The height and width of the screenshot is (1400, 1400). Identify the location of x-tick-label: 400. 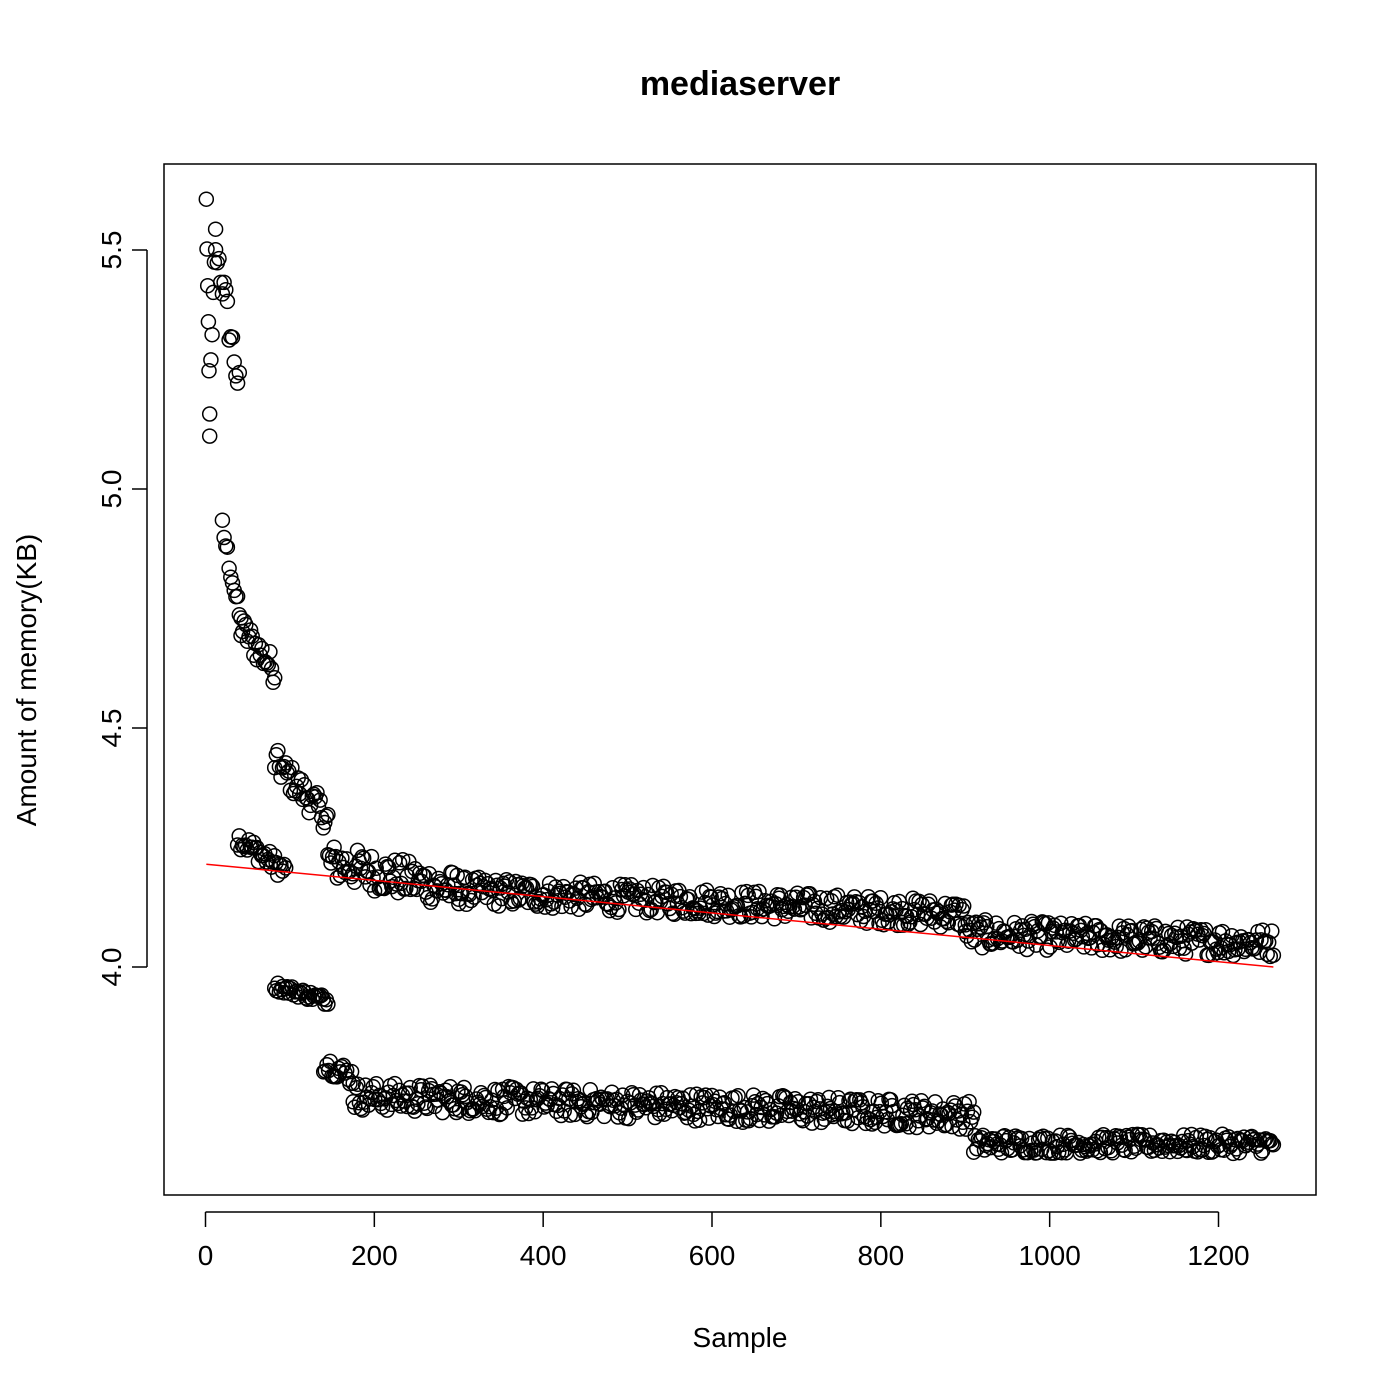
(543, 1255).